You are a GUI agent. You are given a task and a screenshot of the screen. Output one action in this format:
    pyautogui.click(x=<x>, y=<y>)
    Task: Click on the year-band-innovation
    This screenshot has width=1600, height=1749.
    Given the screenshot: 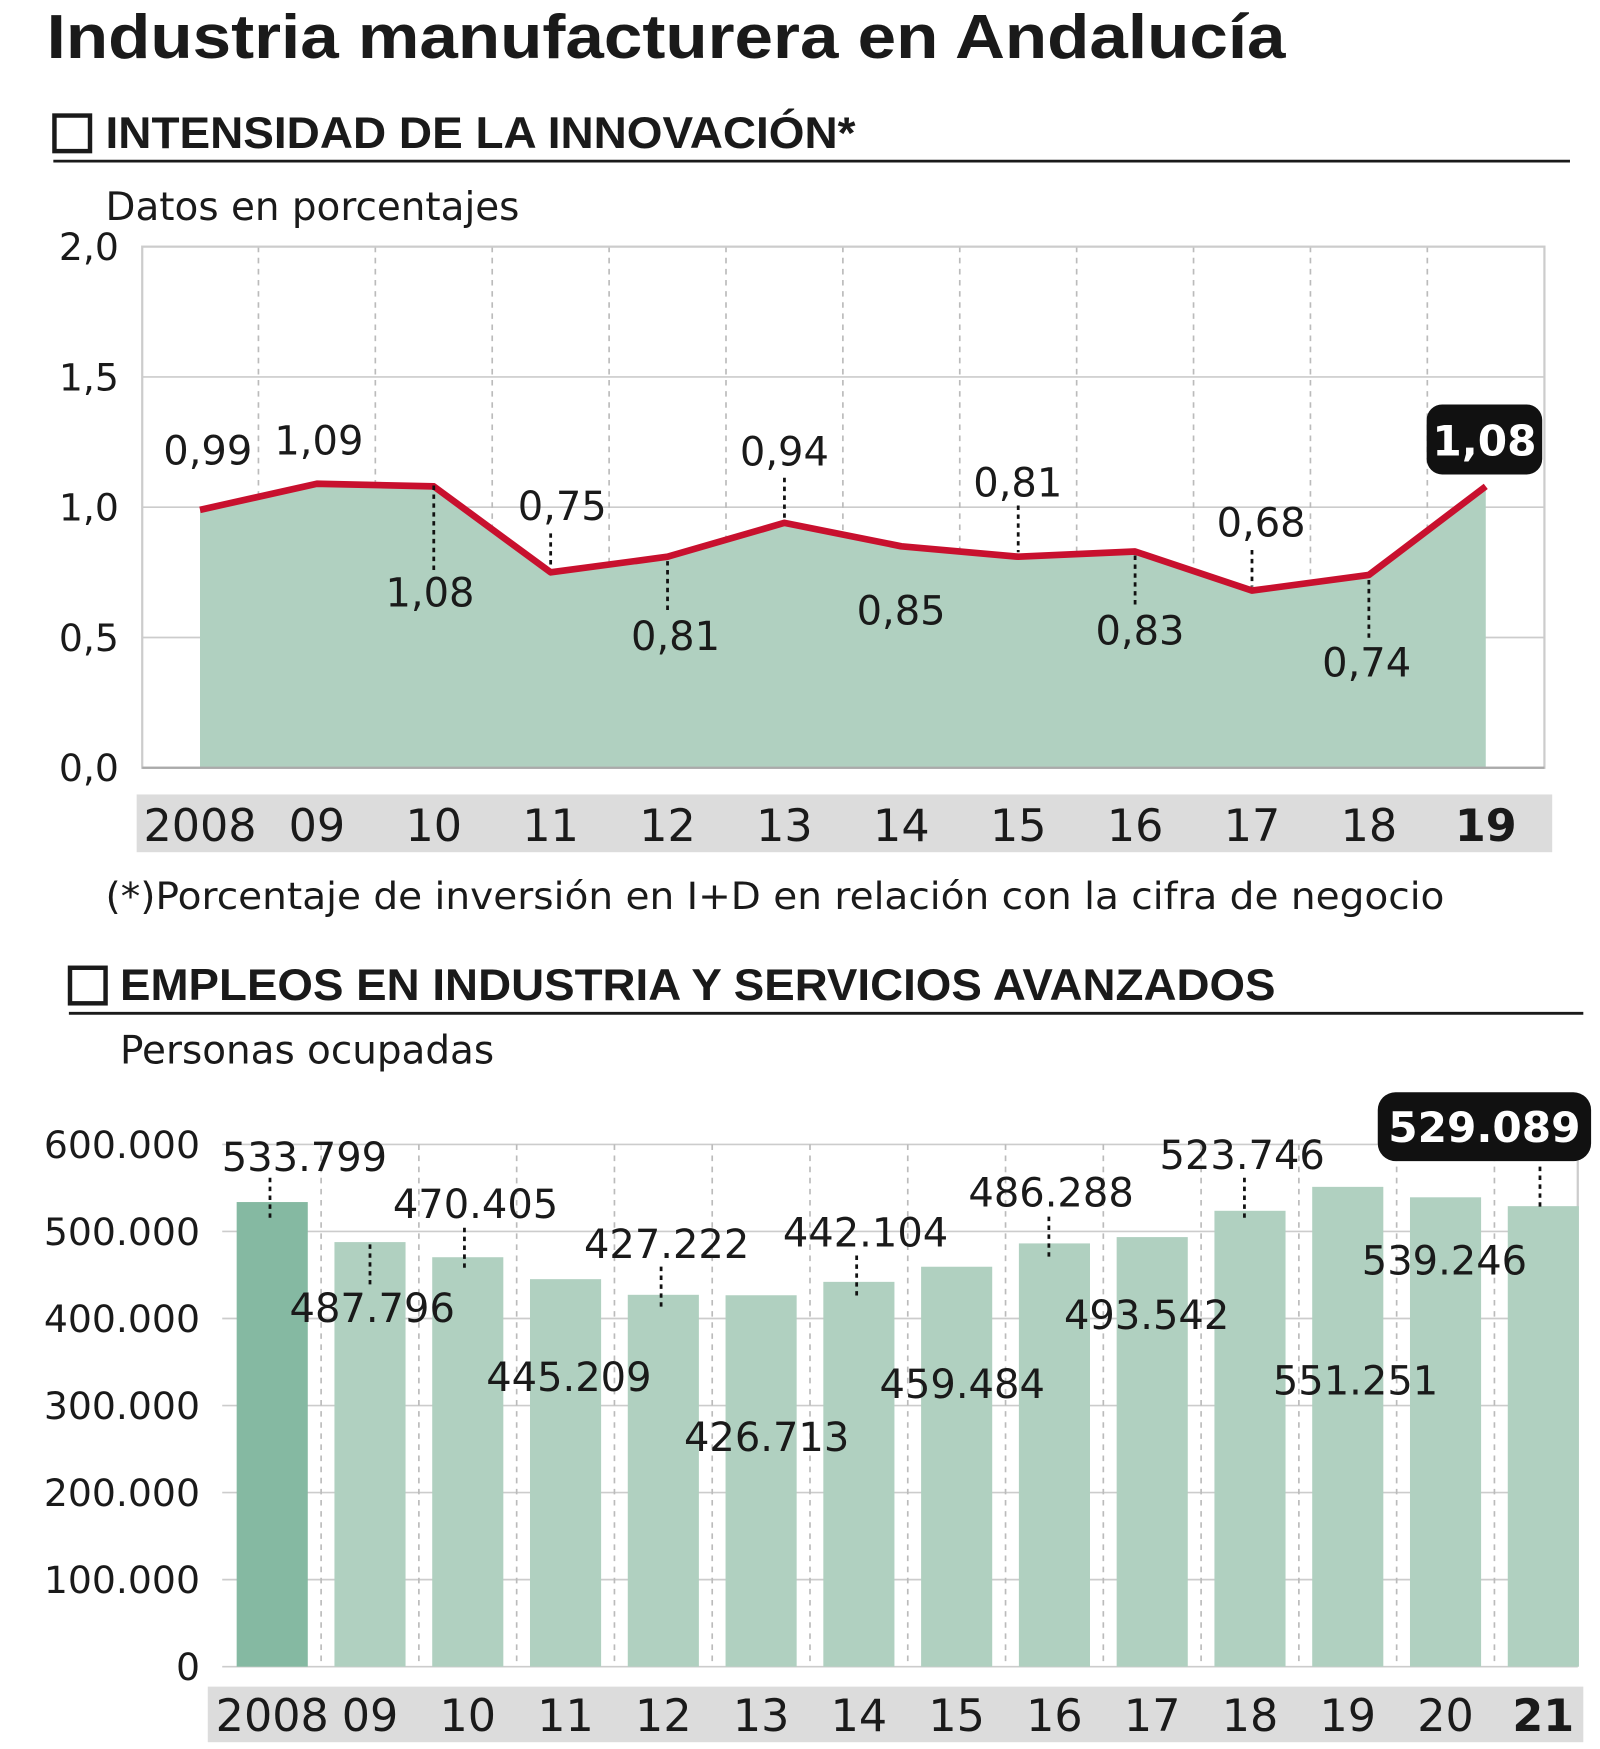 What is the action you would take?
    pyautogui.click(x=844, y=823)
    